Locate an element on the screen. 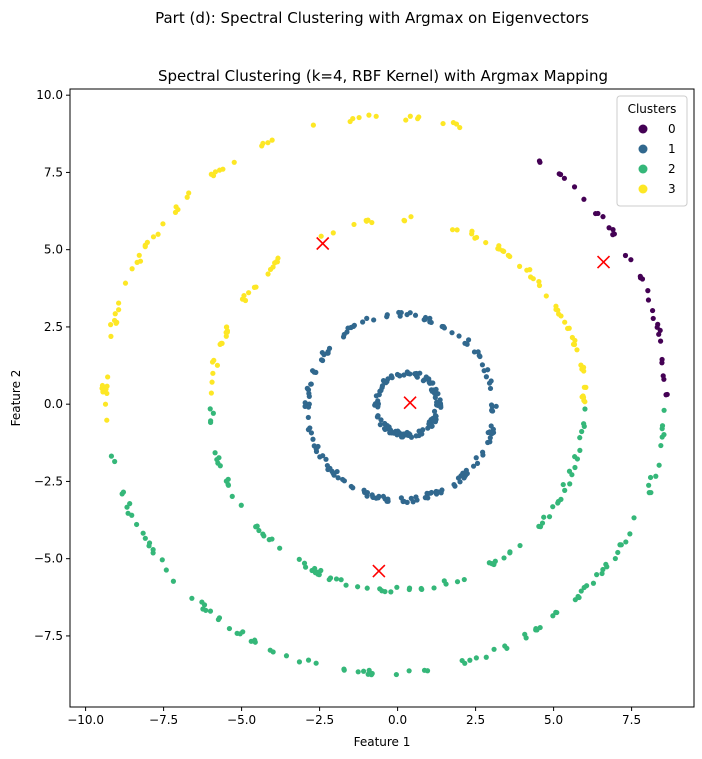 This screenshot has height=759, width=702. y-tick-label: 0.0 is located at coordinates (53, 404).